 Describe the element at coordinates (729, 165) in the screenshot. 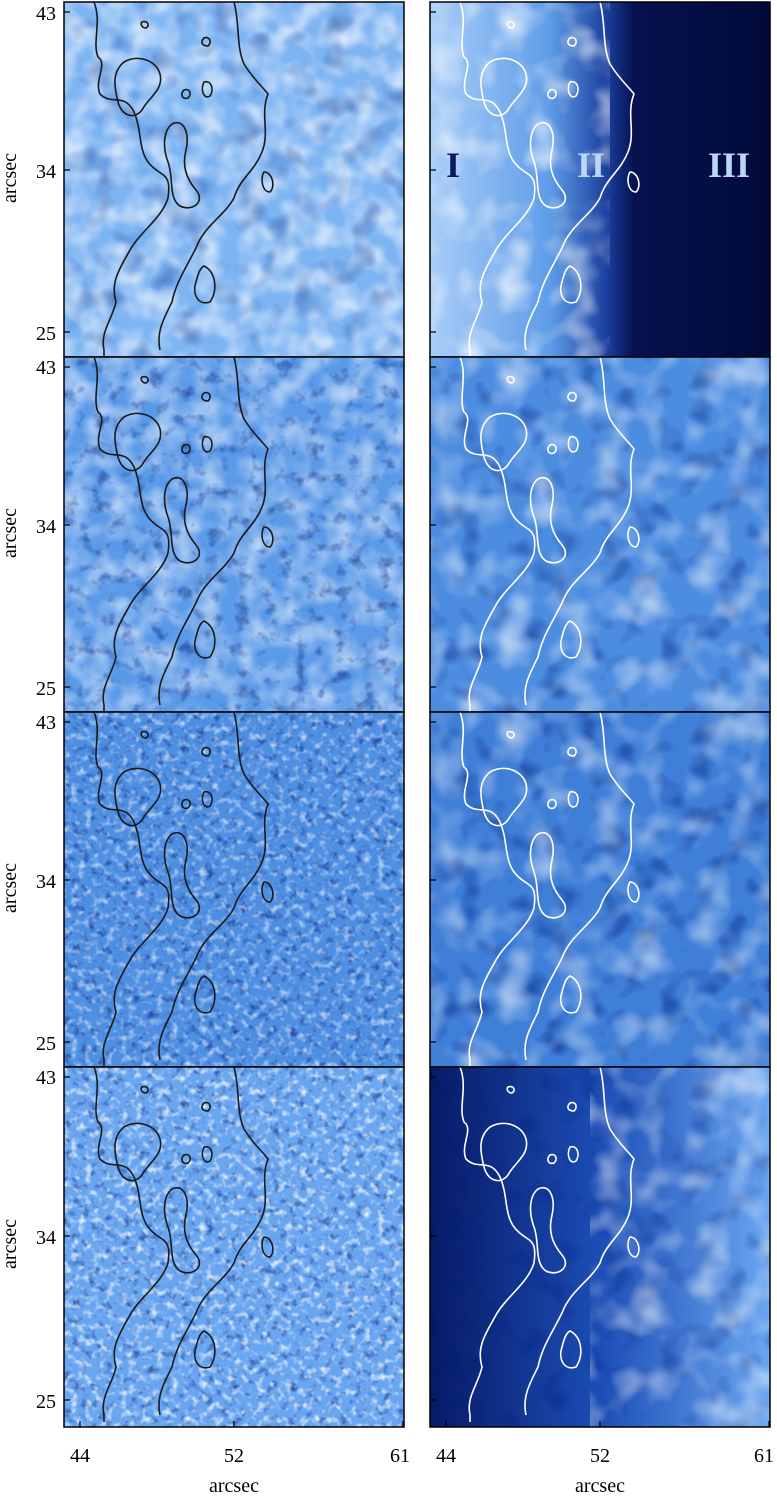

I see `region-label-iii: III` at that location.